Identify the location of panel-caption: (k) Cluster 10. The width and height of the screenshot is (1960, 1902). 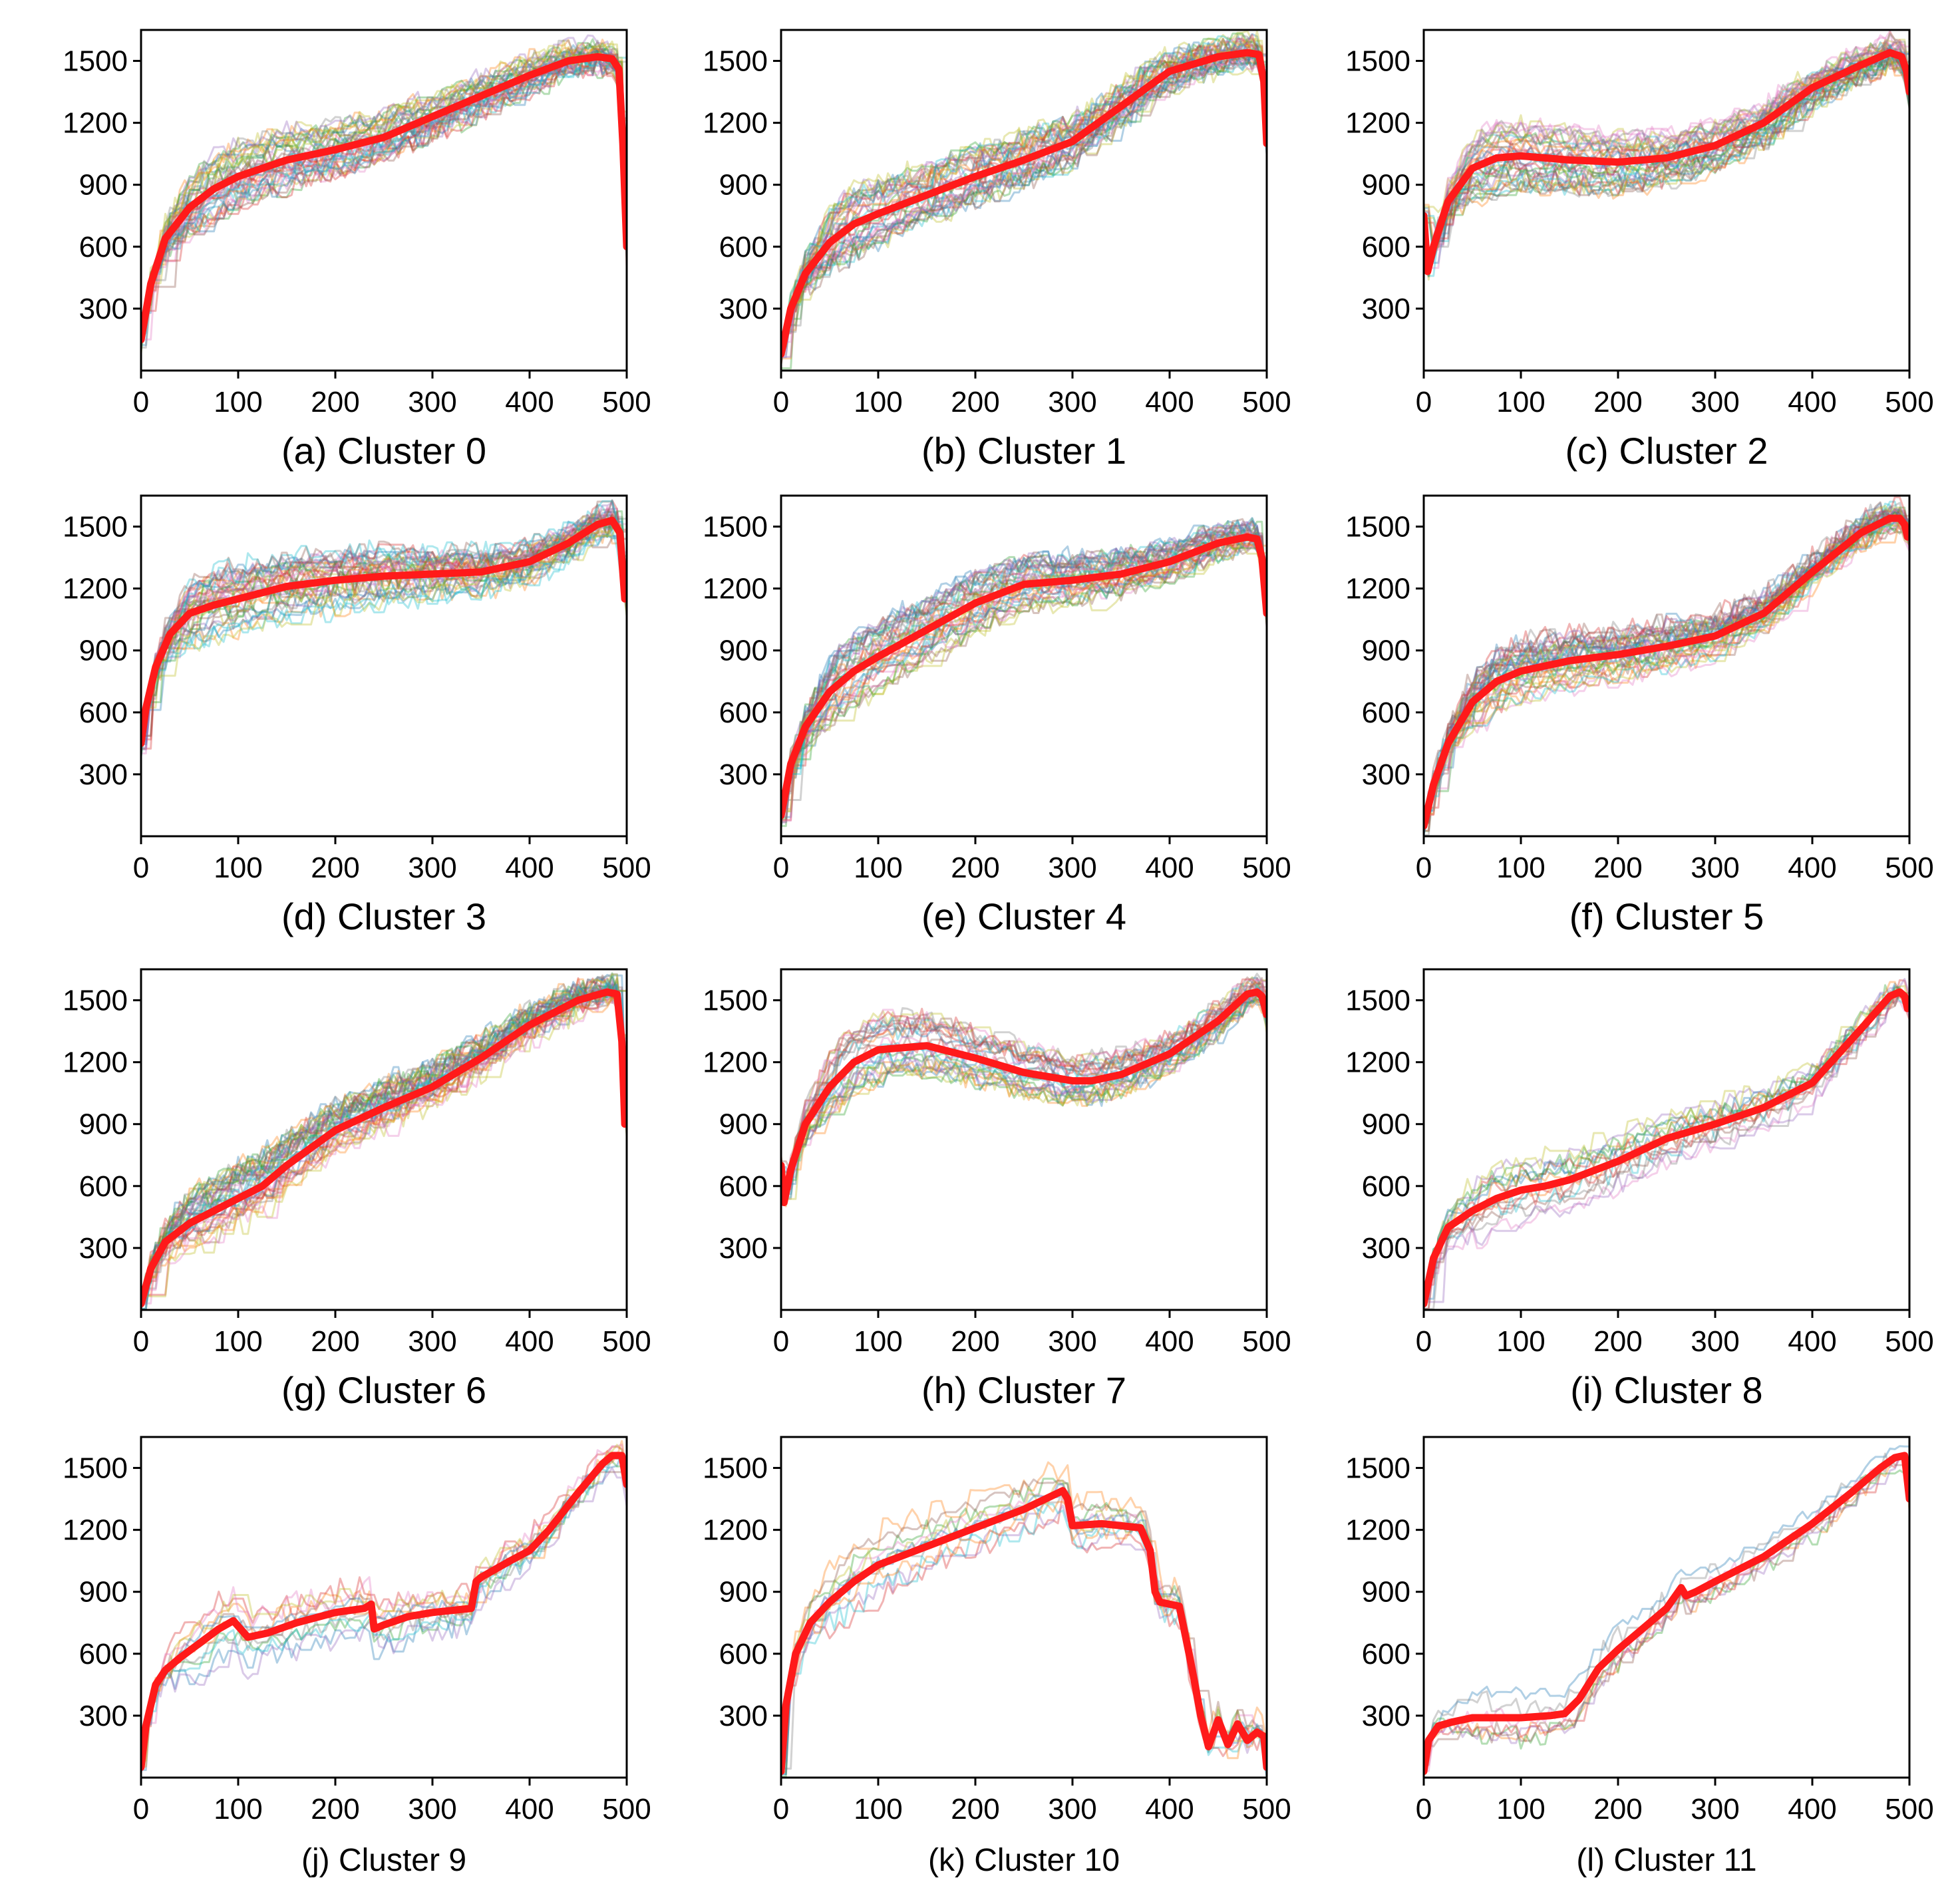
(1024, 1860).